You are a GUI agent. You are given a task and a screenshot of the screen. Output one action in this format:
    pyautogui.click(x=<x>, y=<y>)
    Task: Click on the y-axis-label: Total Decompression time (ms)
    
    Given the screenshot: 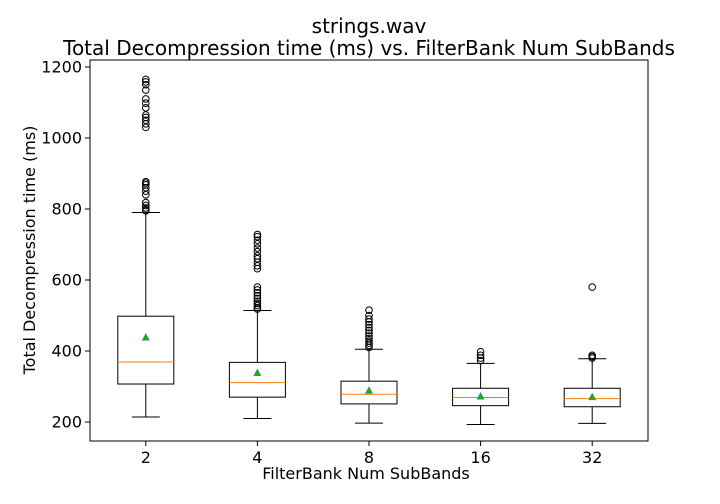 What is the action you would take?
    pyautogui.click(x=29, y=251)
    